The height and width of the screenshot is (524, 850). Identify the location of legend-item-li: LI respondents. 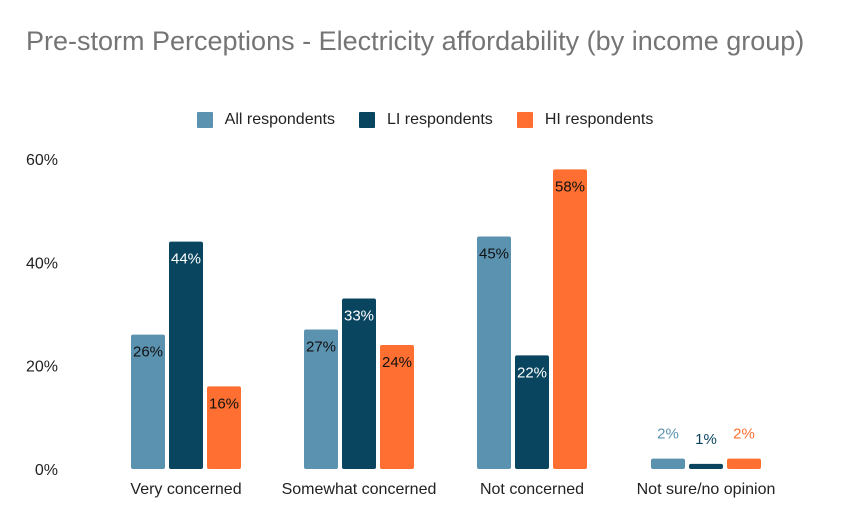
(425, 120).